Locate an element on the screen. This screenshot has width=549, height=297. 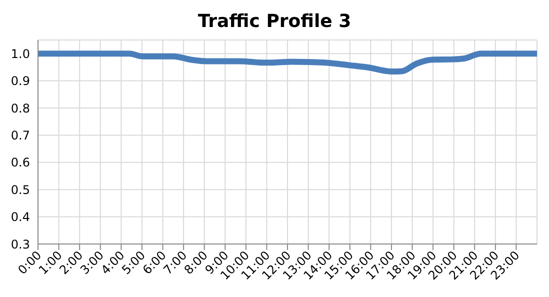
y-tick-label: 0.9 is located at coordinates (20, 81).